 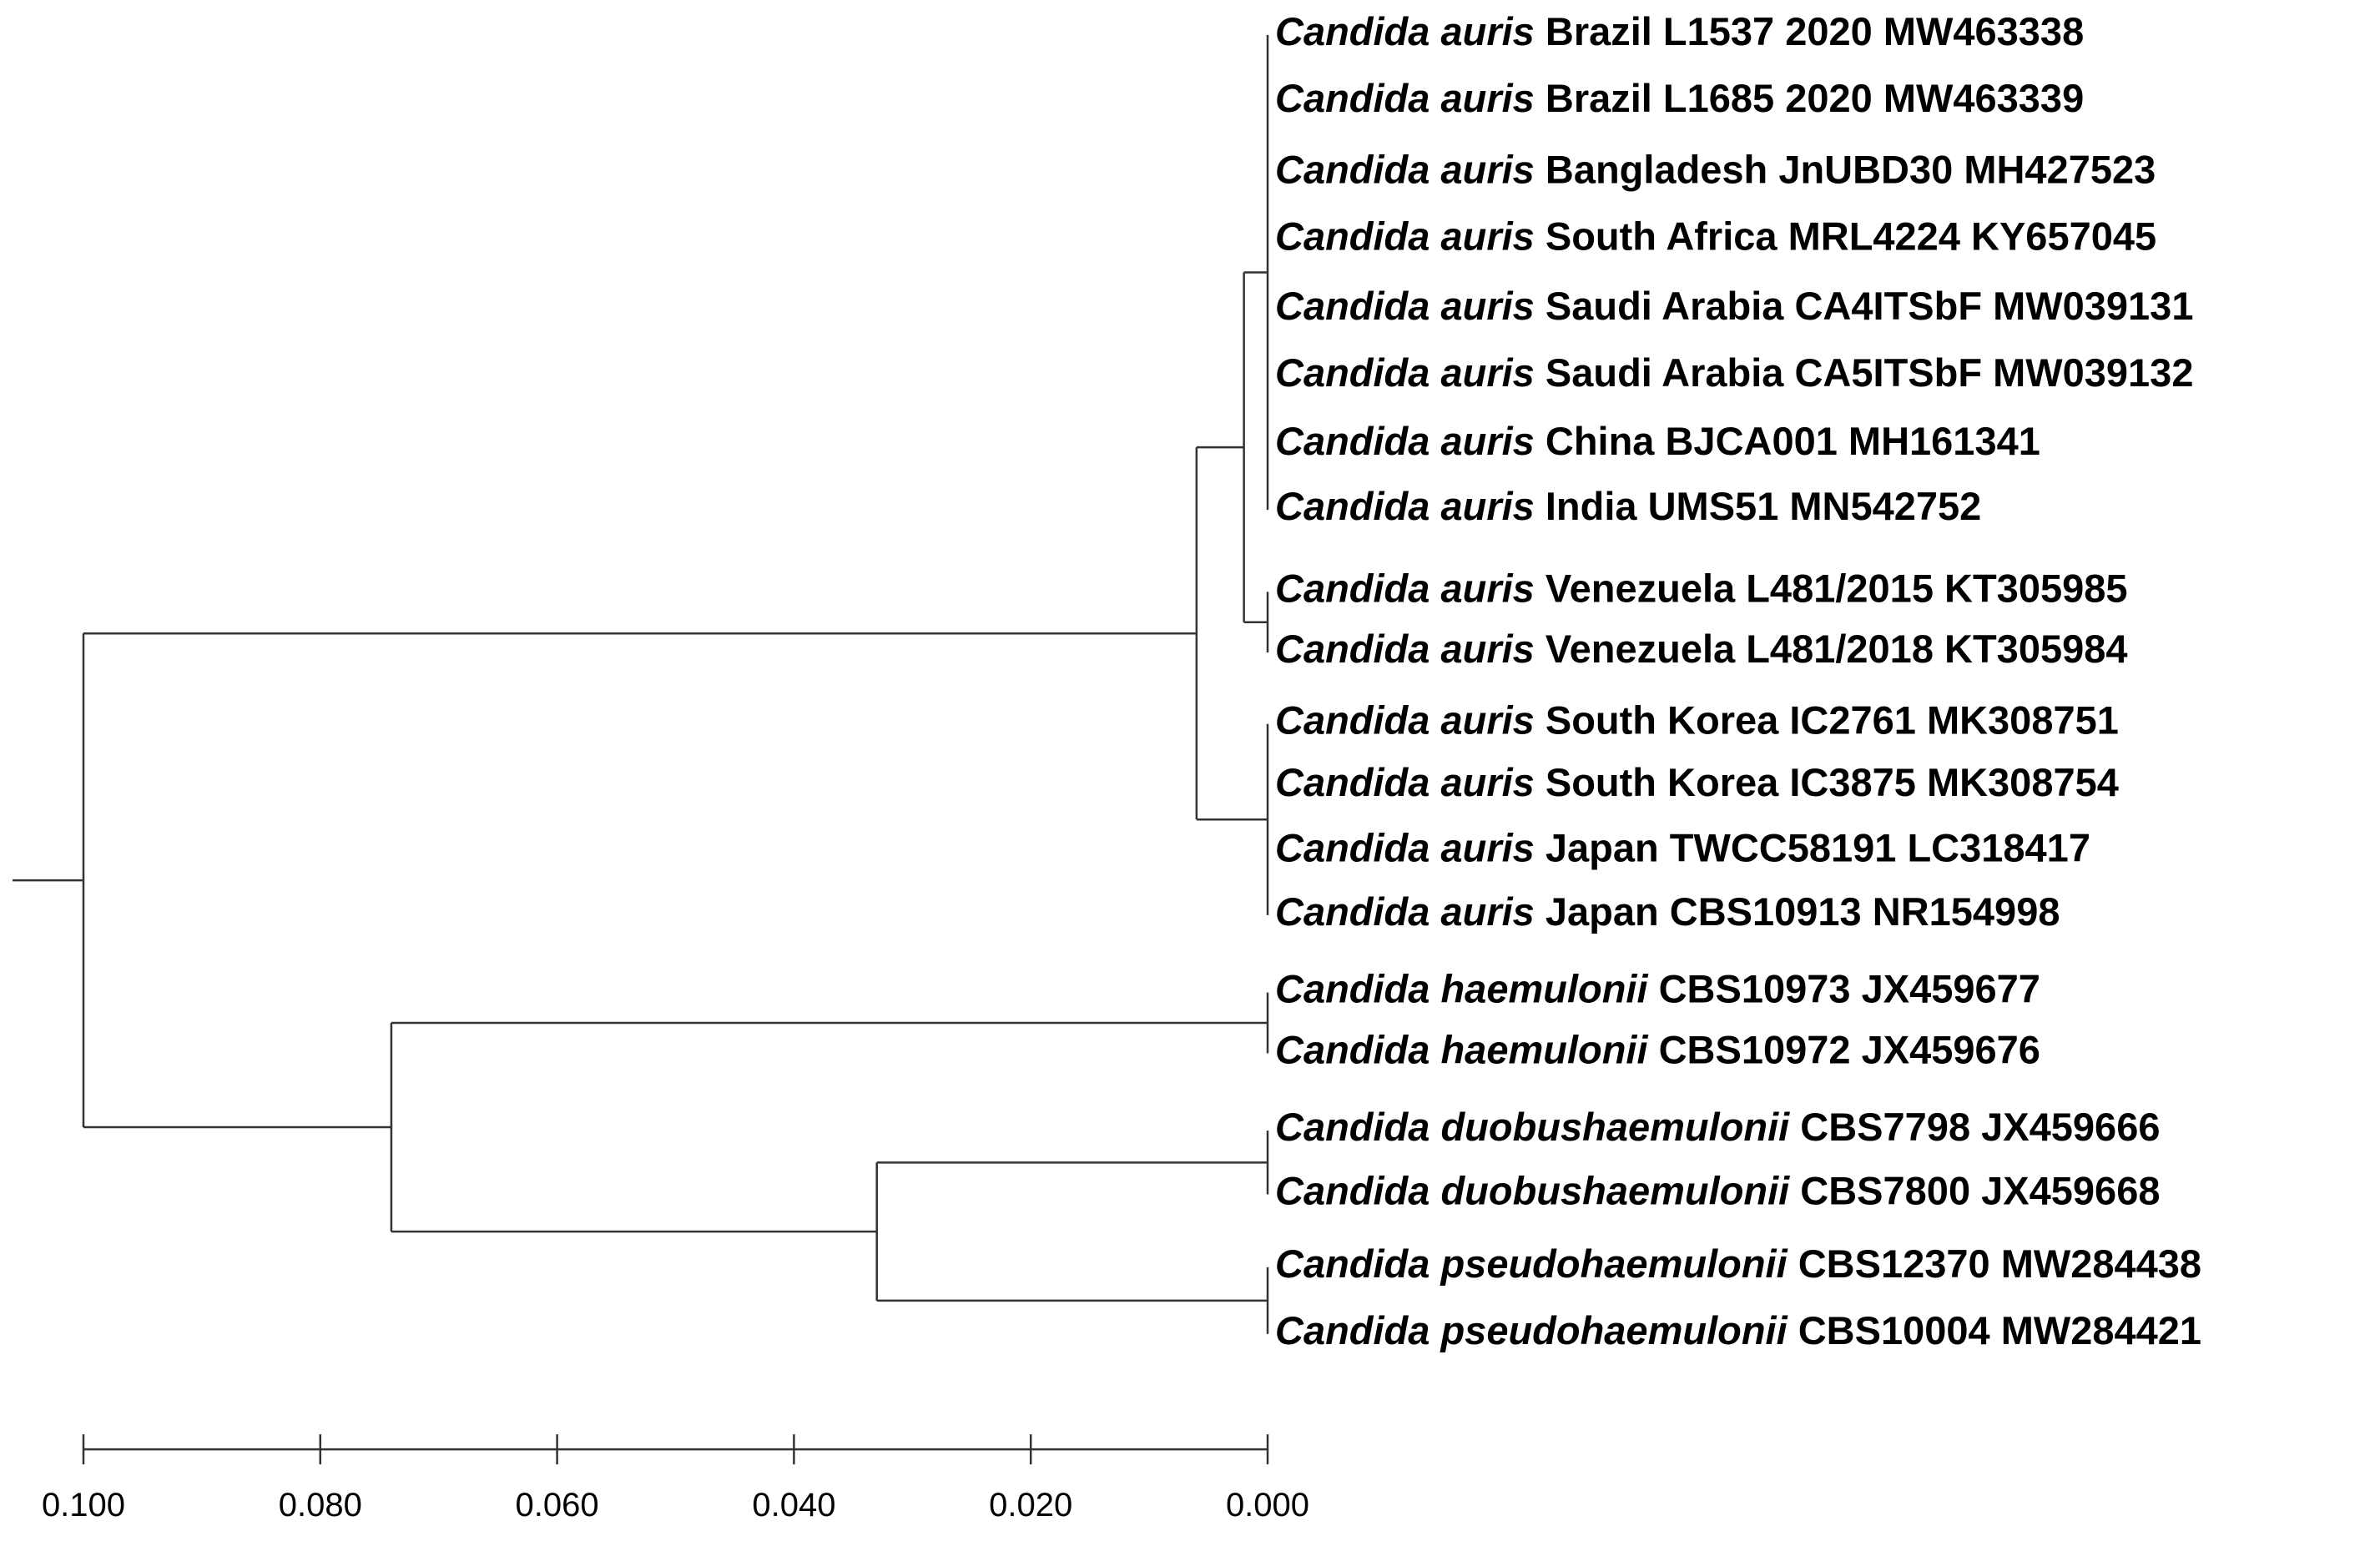 I want to click on leaf-label: Candida auris India UMS51 MN542752, so click(x=1628, y=507).